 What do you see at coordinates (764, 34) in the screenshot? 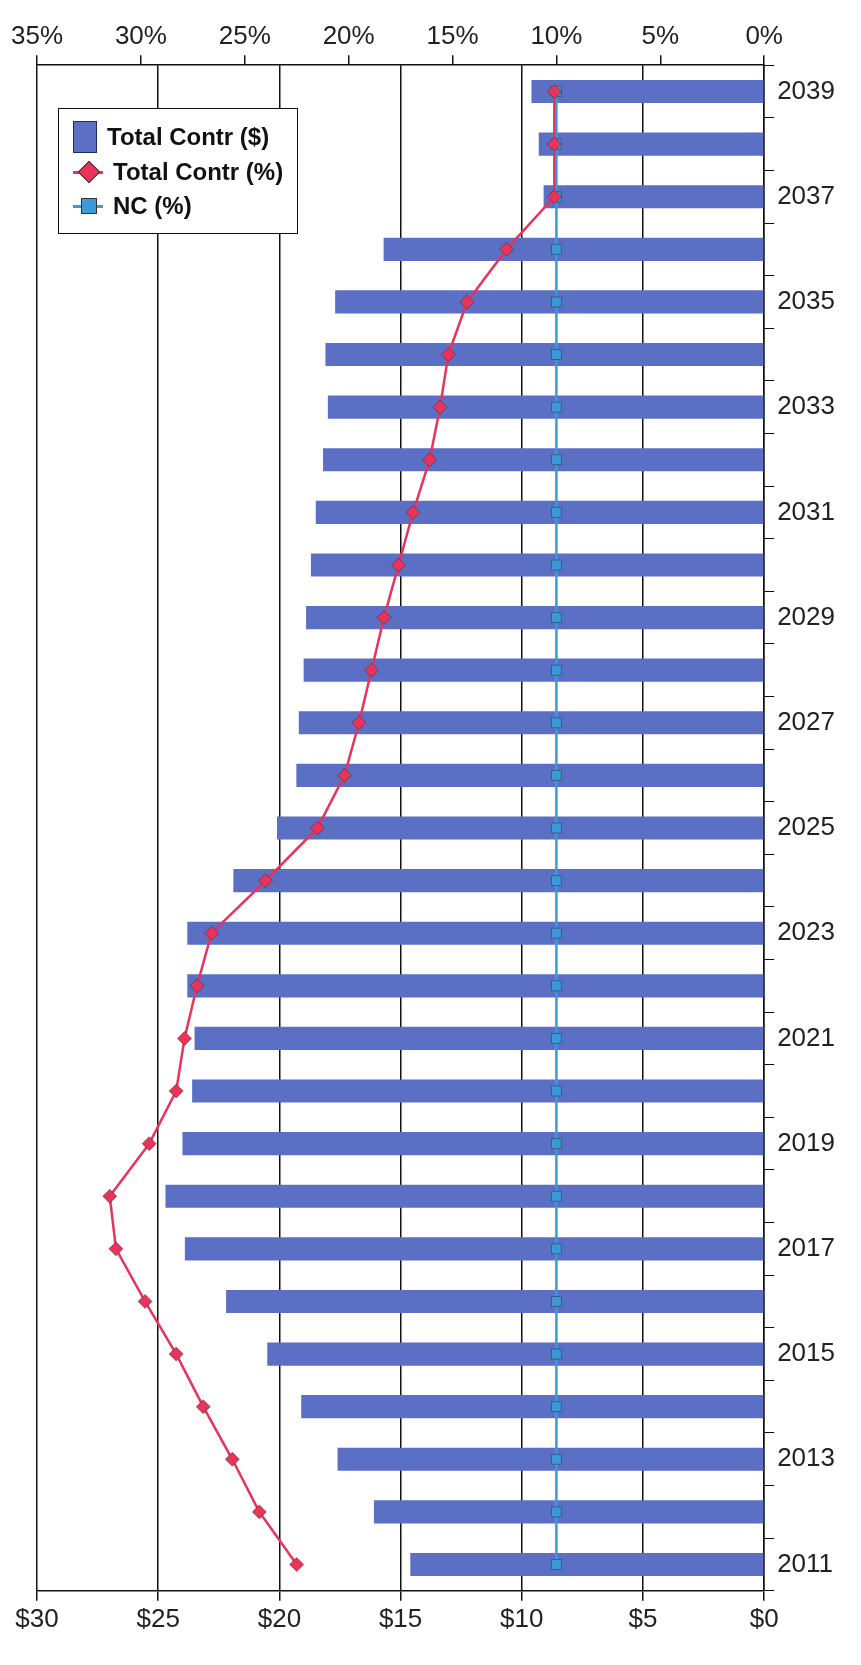
I see `x2-tick-label: 0%` at bounding box center [764, 34].